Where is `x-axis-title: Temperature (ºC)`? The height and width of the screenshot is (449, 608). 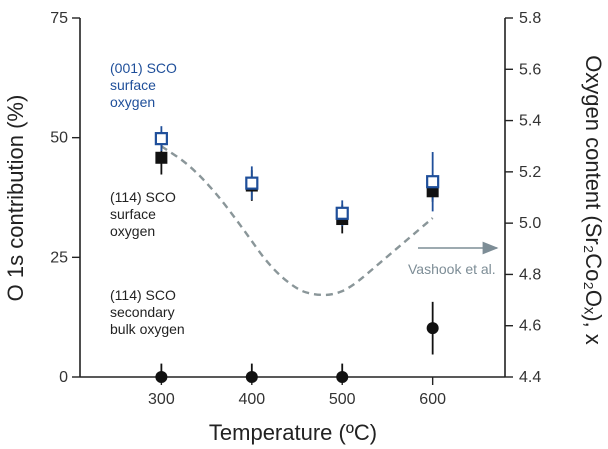 x-axis-title: Temperature (ºC) is located at coordinates (293, 432).